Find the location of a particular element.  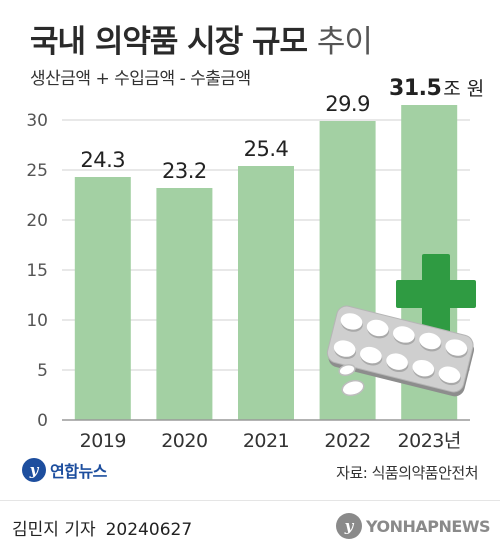

source-note: 자료: 식품의약품안전처 is located at coordinates (407, 473).